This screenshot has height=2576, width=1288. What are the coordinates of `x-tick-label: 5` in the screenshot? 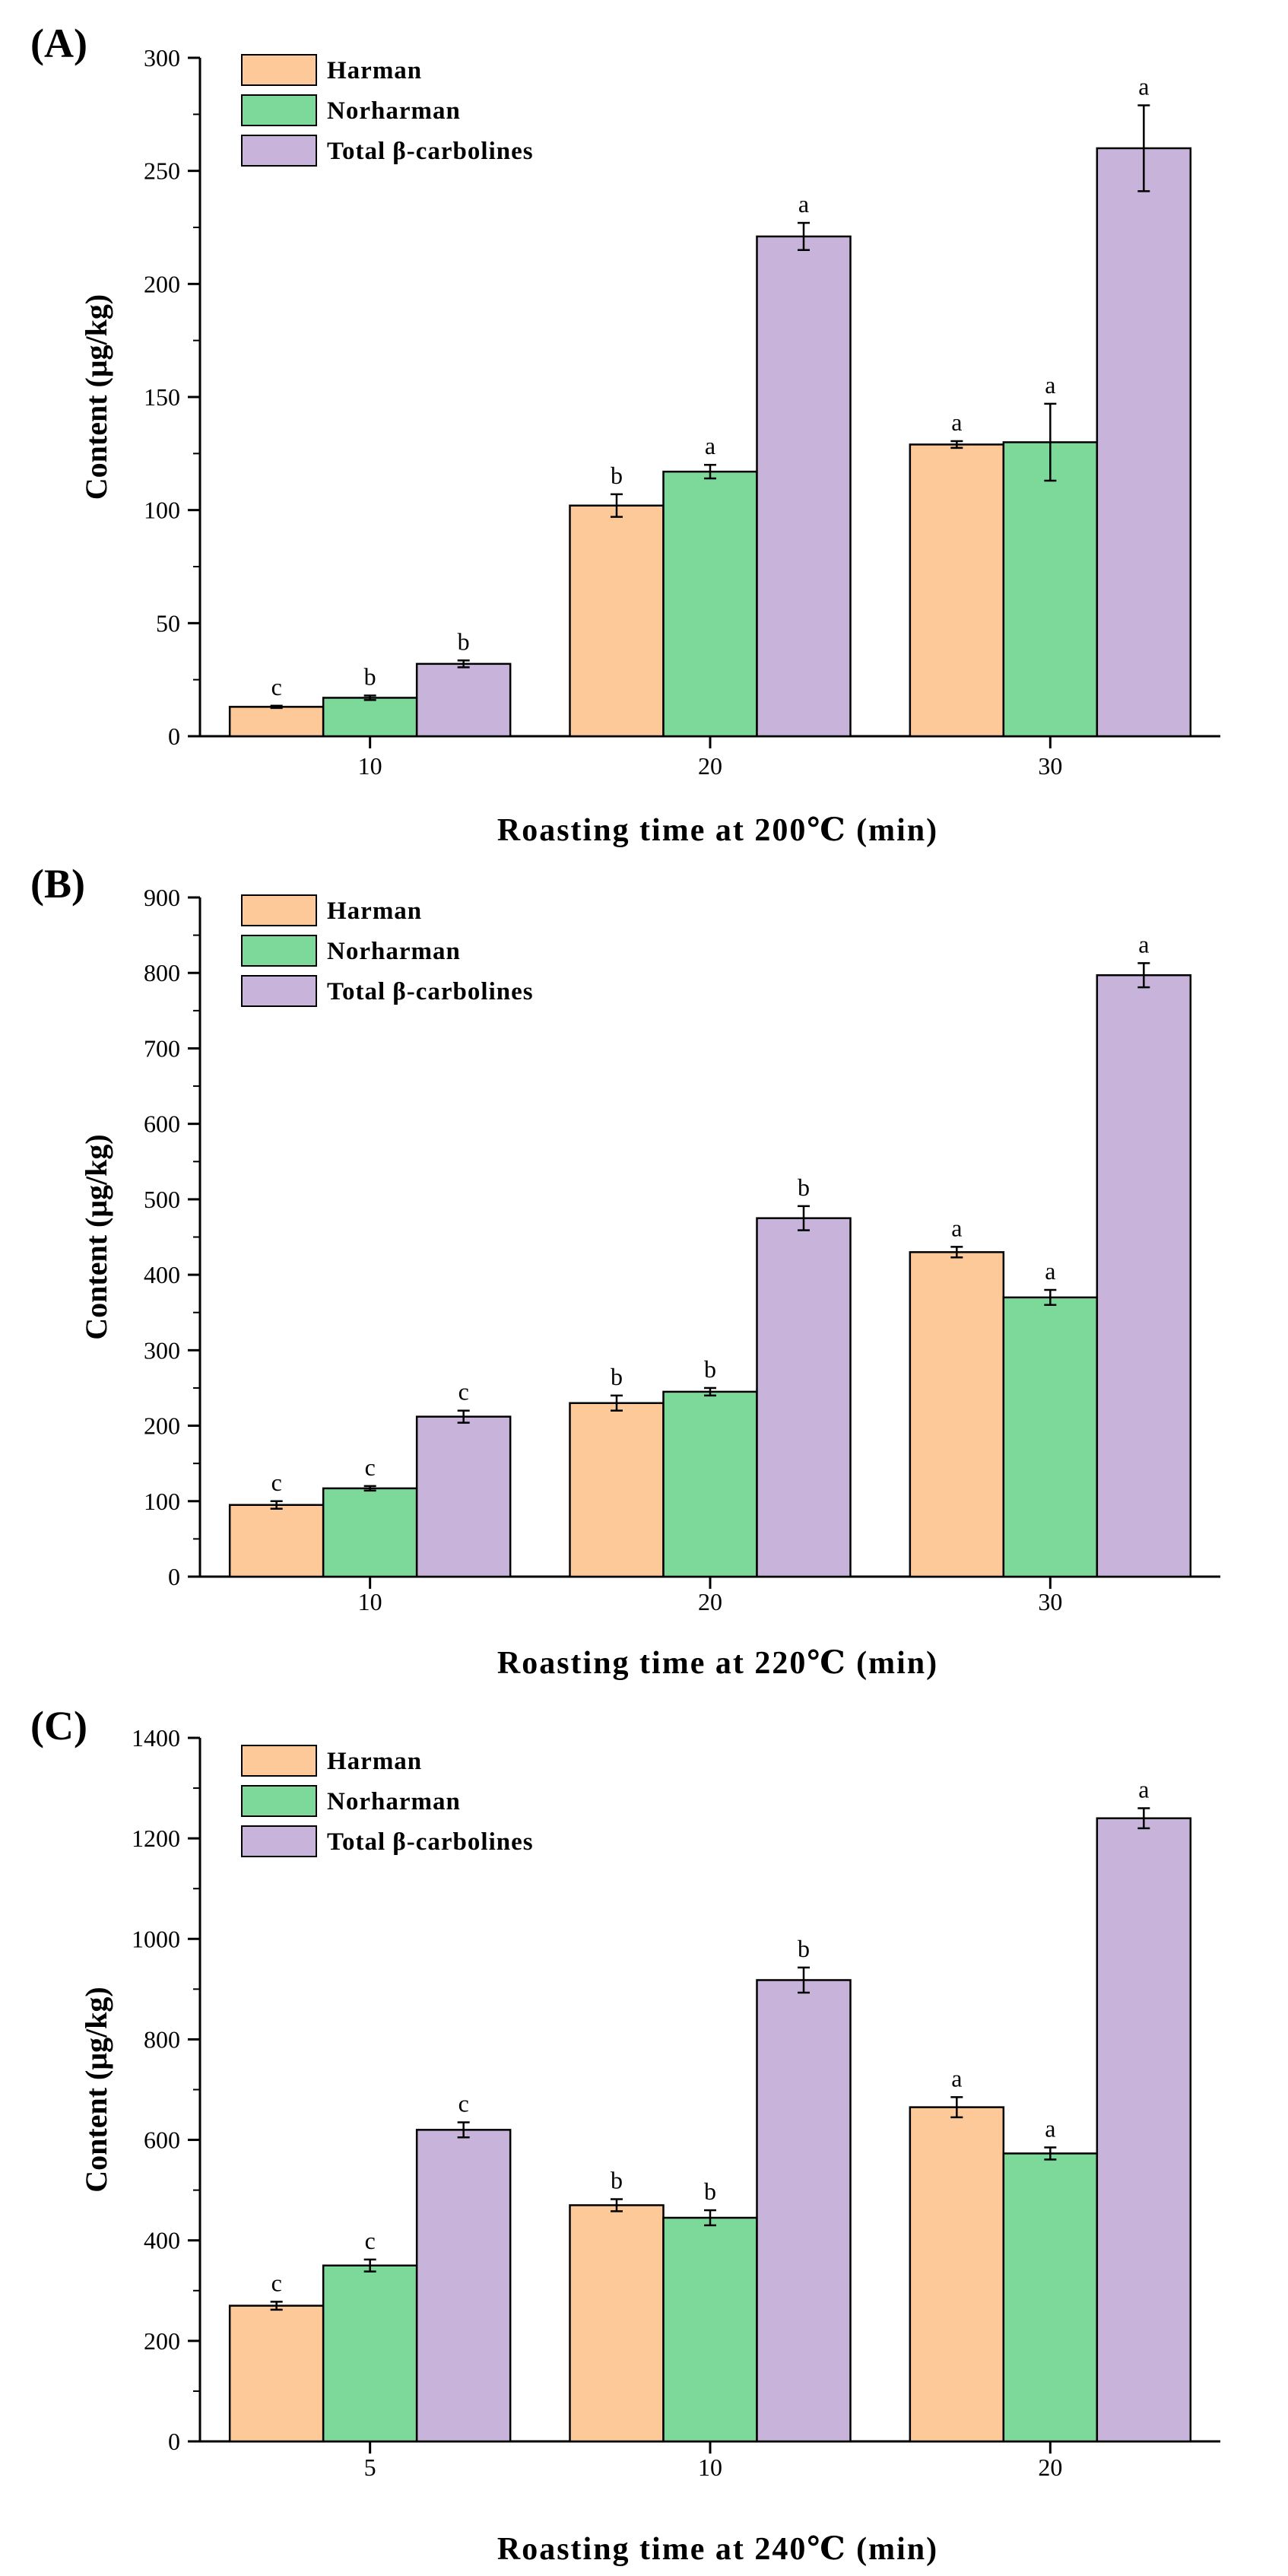 It's located at (370, 2467).